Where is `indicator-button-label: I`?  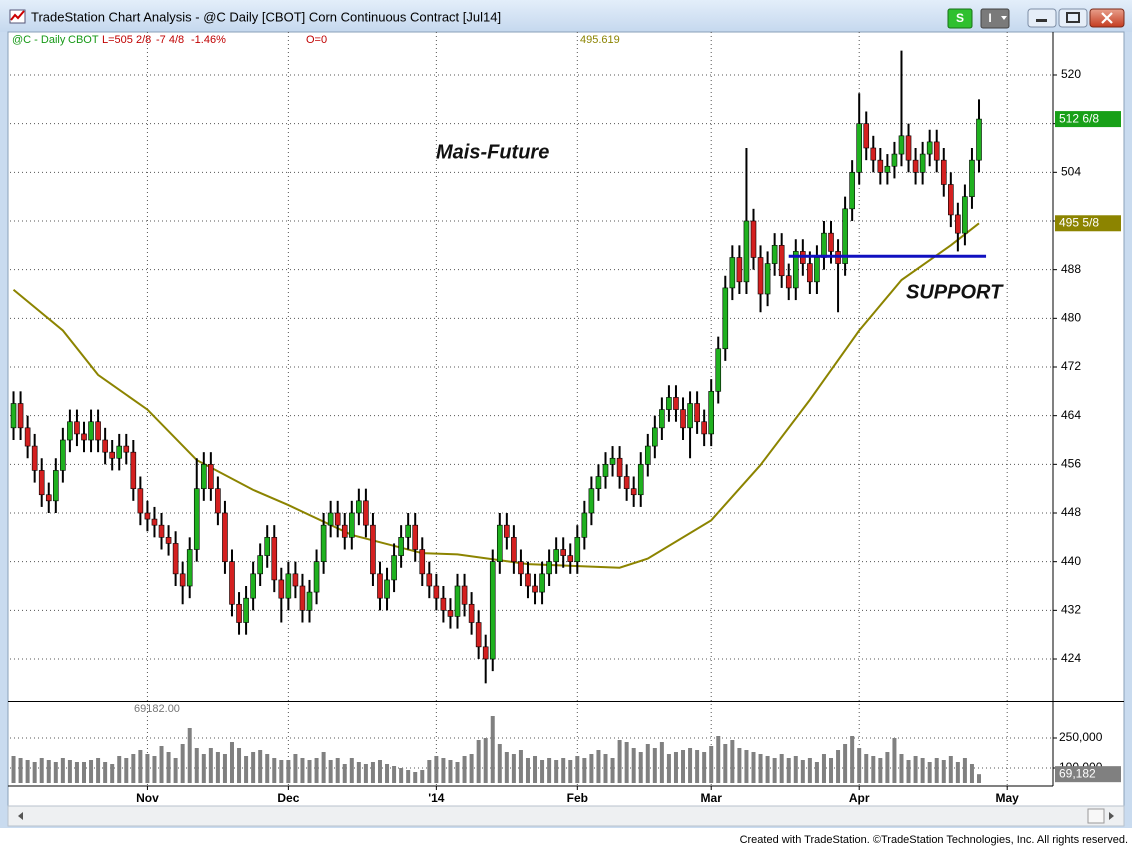
indicator-button-label: I is located at coordinates (989, 18).